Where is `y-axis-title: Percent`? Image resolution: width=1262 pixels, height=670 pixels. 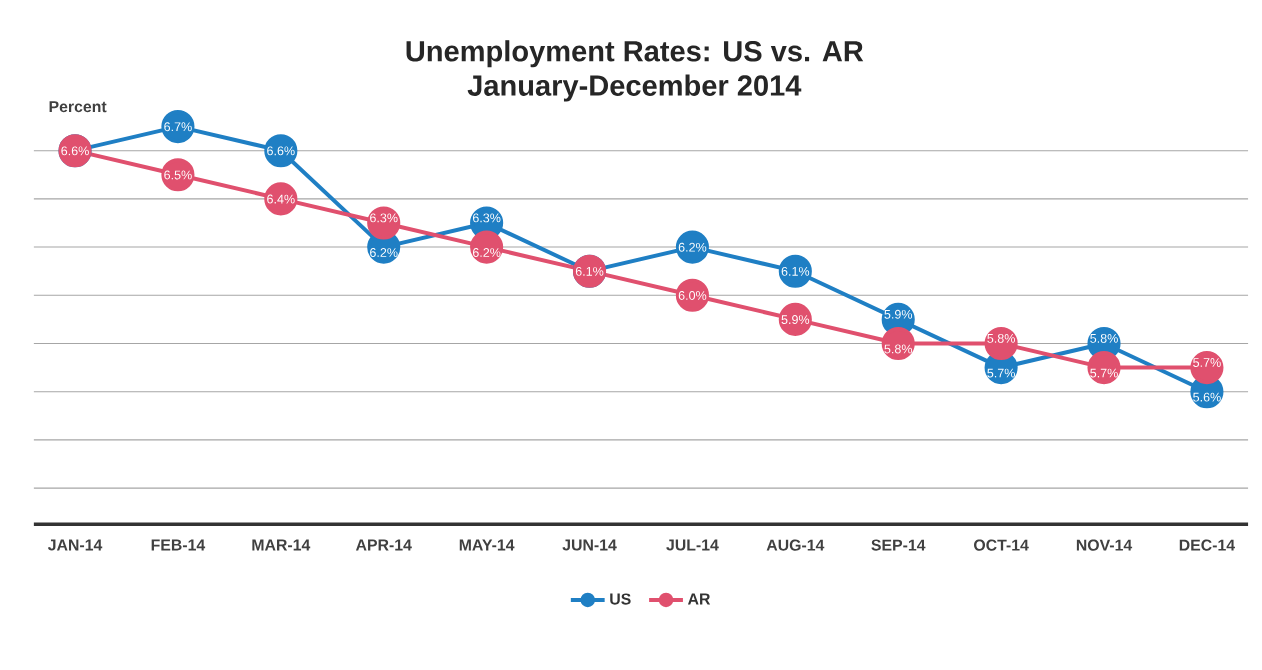
y-axis-title: Percent is located at coordinates (78, 107).